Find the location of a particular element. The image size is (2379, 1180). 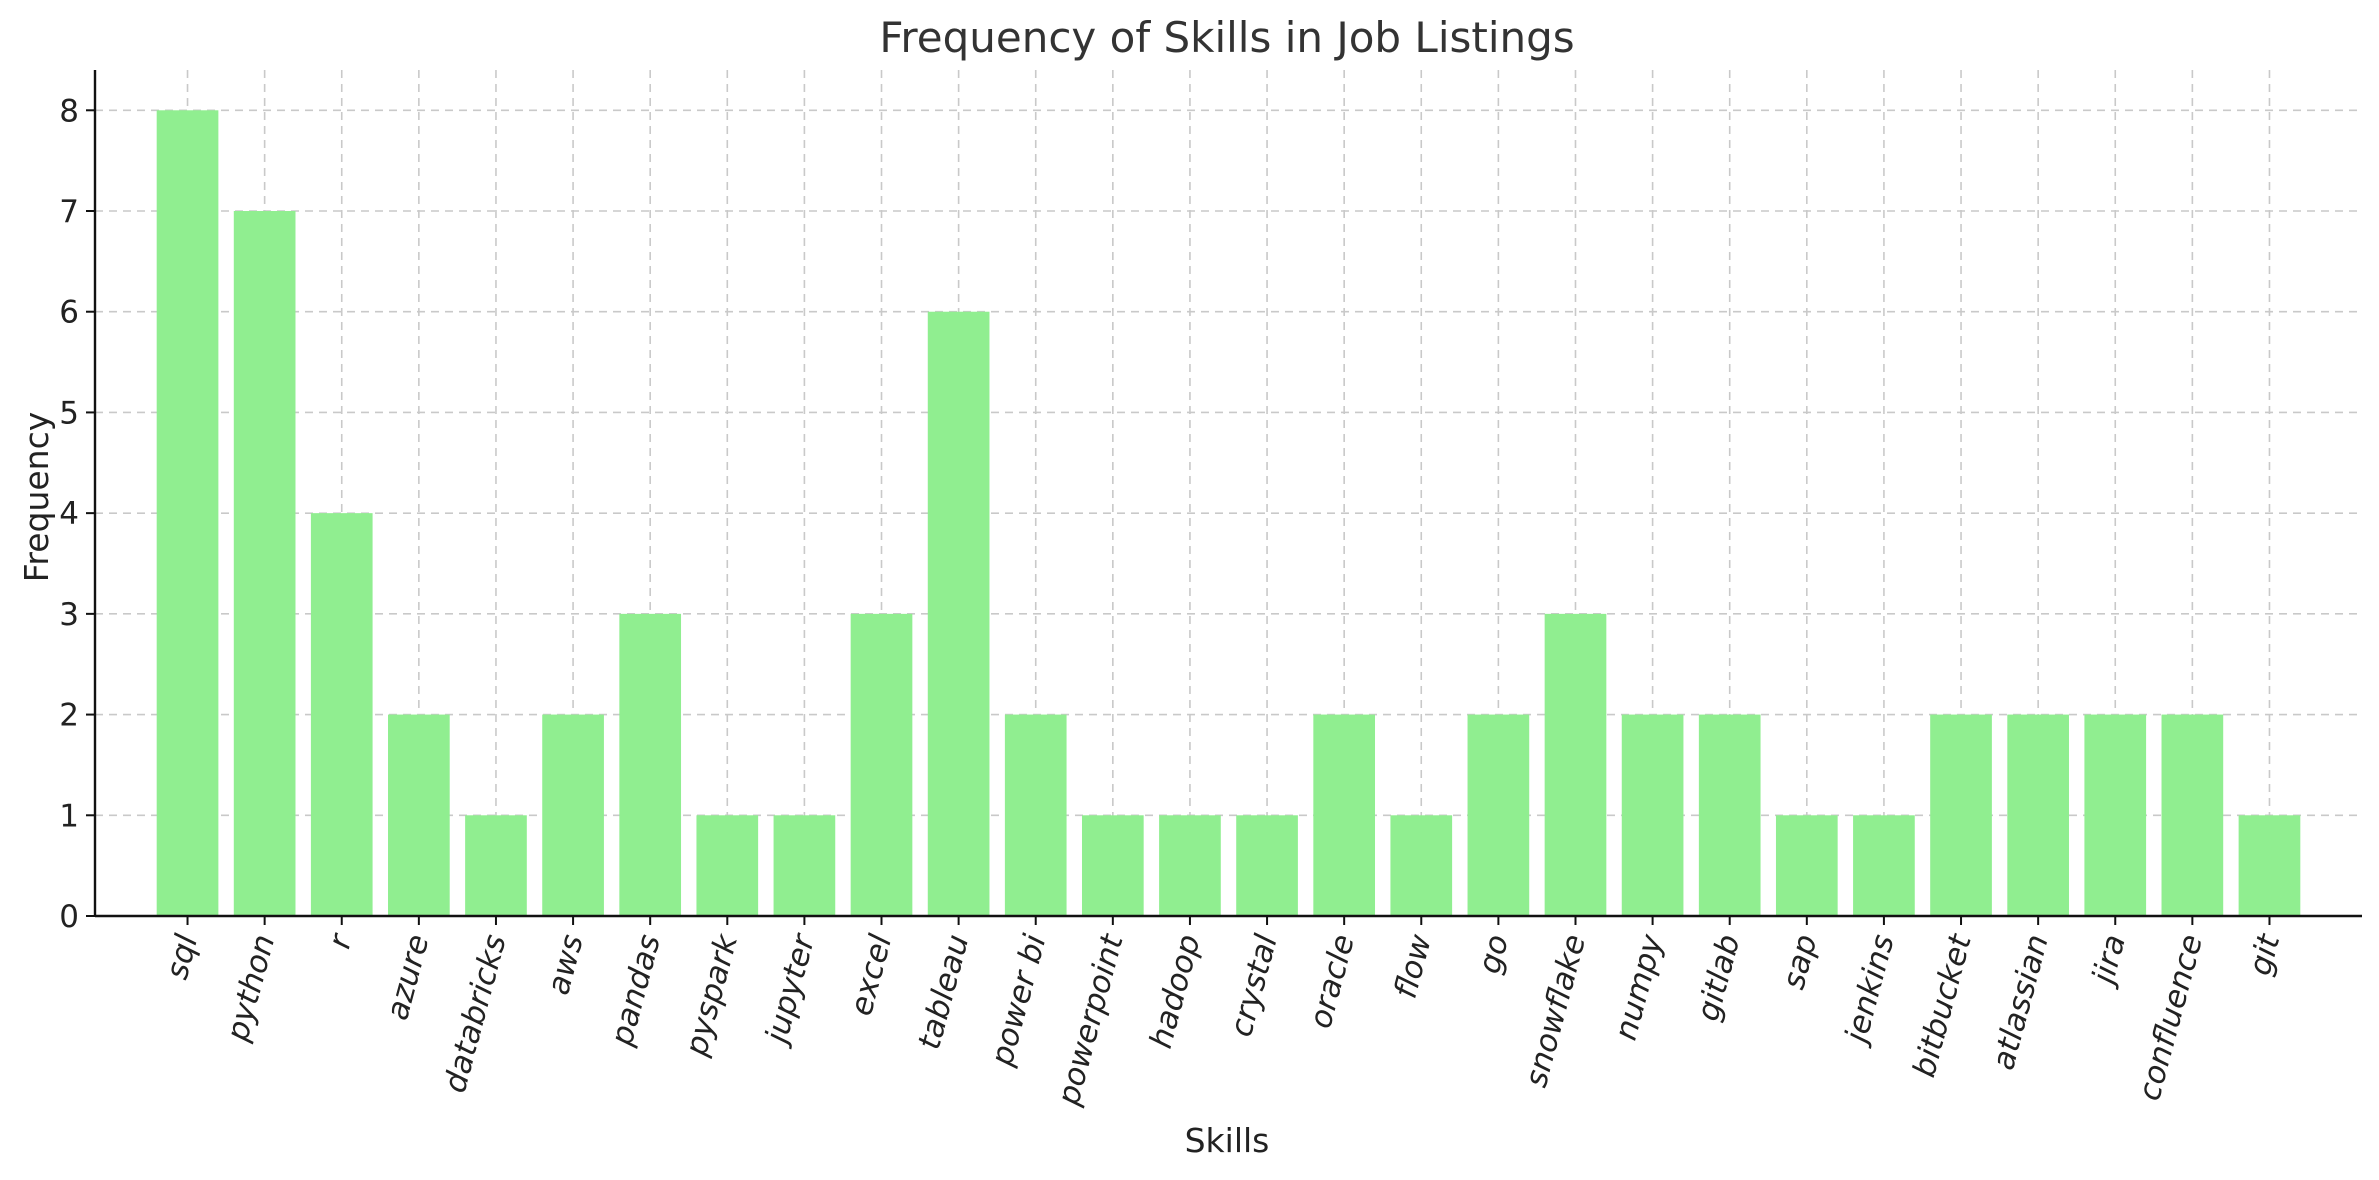

bar-git is located at coordinates (2269, 865).